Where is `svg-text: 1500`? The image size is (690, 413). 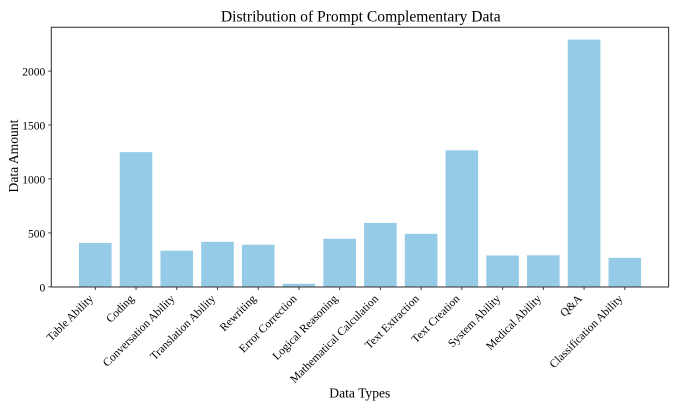
svg-text: 1500 is located at coordinates (33, 127).